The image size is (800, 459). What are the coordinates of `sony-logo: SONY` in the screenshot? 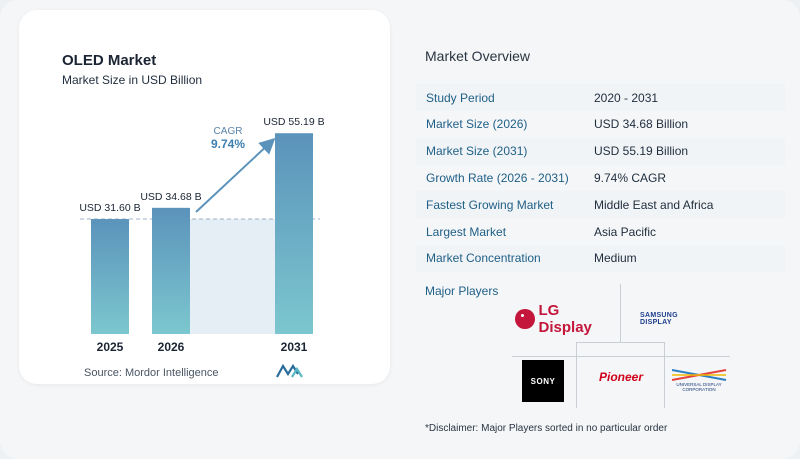 It's located at (543, 381).